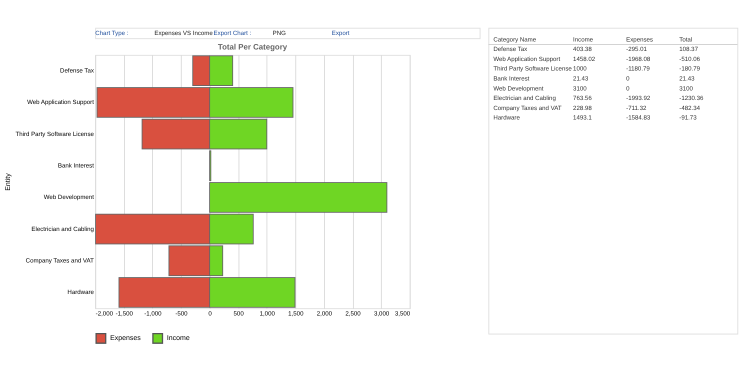  Describe the element at coordinates (253, 47) in the screenshot. I see `chart-title: Total Per Category` at that location.